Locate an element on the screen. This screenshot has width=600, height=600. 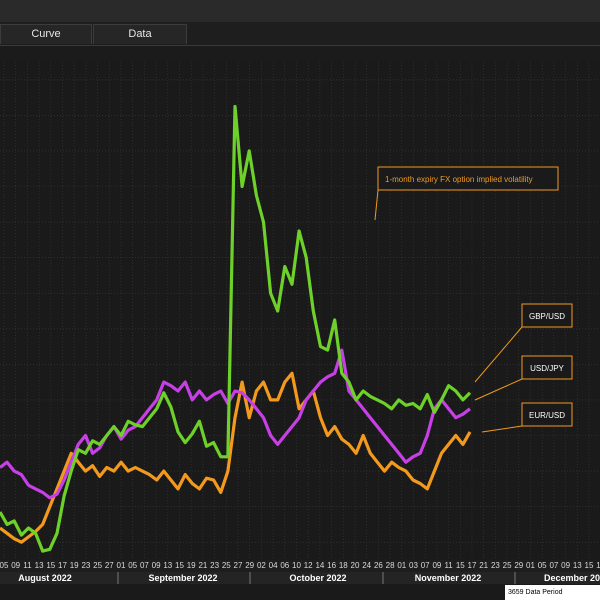
legend-eur-usd-leader is located at coordinates (502, 429).